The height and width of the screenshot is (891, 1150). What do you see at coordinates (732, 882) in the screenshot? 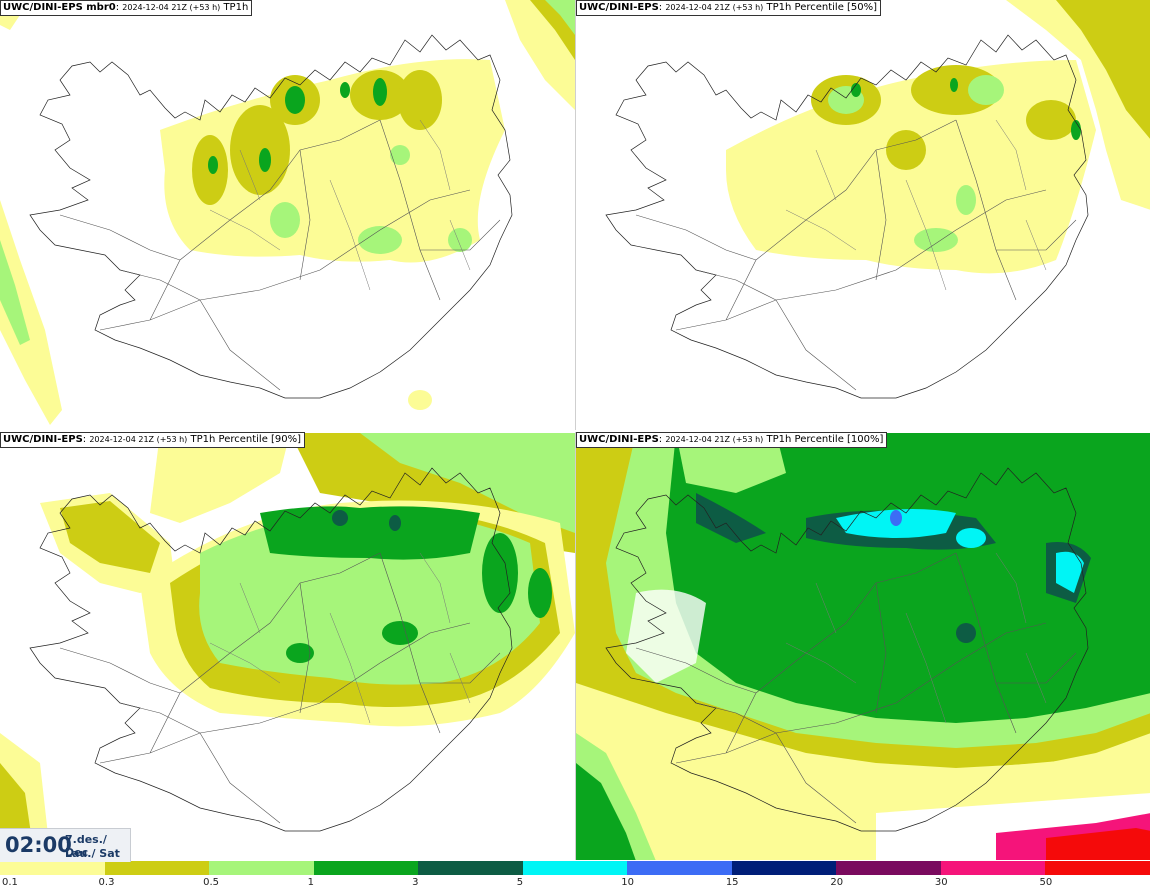
I see `colorbar-tick-label: 15` at bounding box center [732, 882].